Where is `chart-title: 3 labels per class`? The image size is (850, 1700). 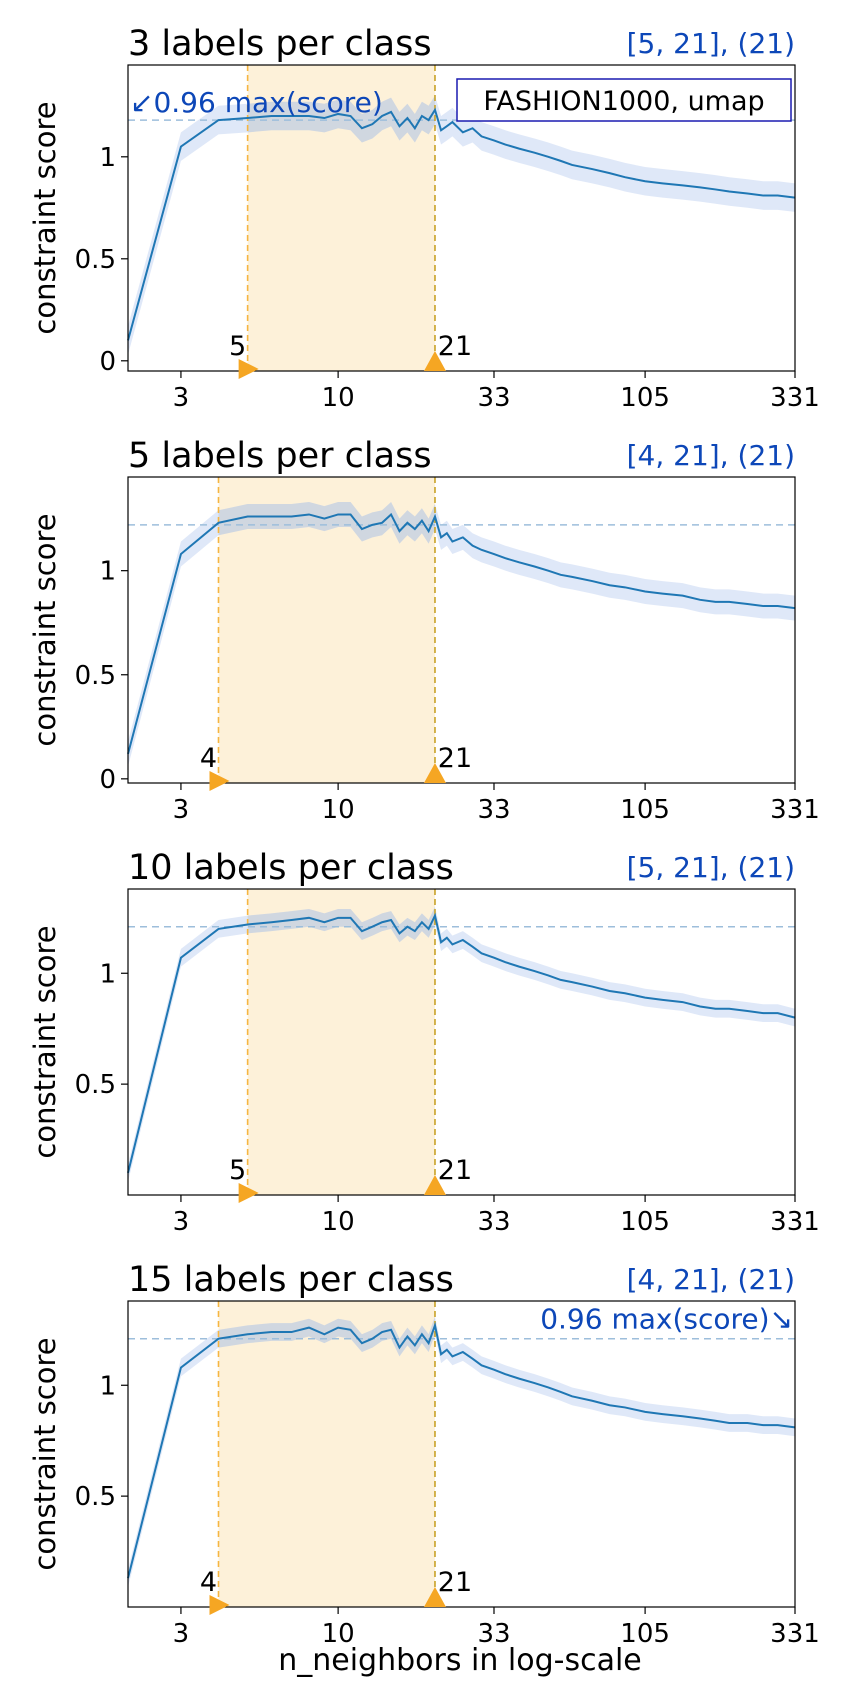 chart-title: 3 labels per class is located at coordinates (280, 44).